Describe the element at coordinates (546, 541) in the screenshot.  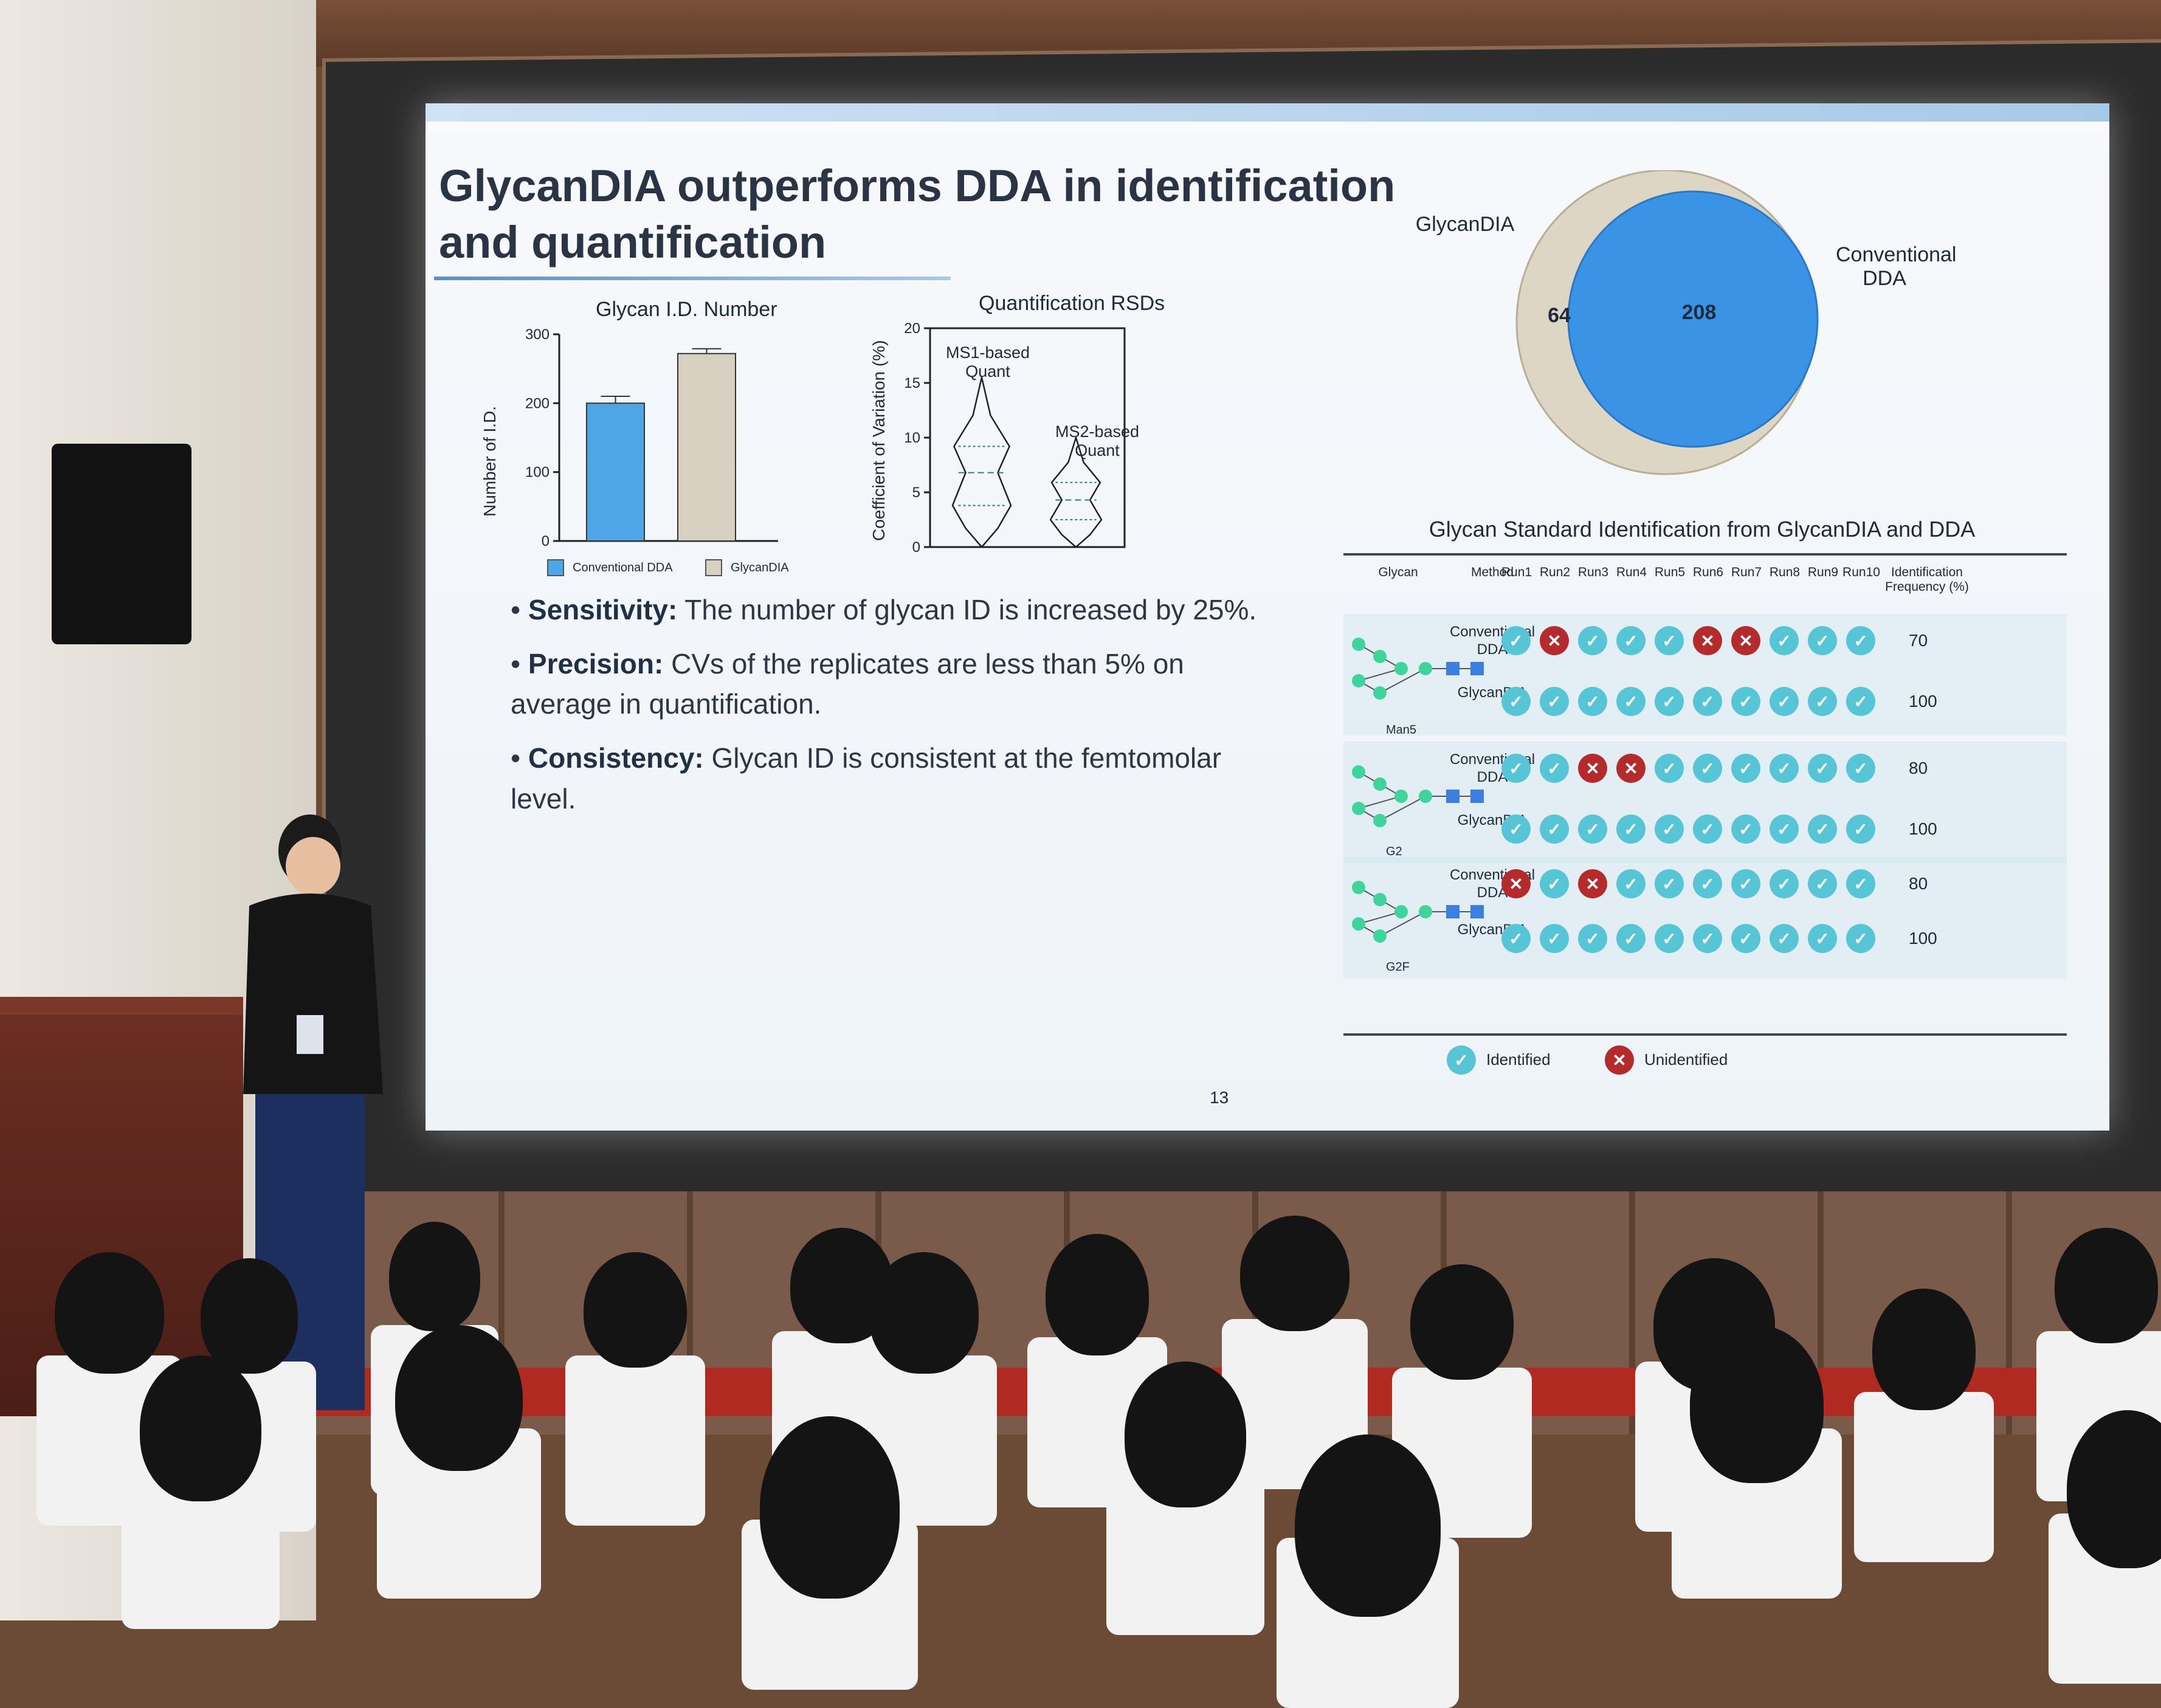
I see `bar-y-tick-label: 0` at that location.